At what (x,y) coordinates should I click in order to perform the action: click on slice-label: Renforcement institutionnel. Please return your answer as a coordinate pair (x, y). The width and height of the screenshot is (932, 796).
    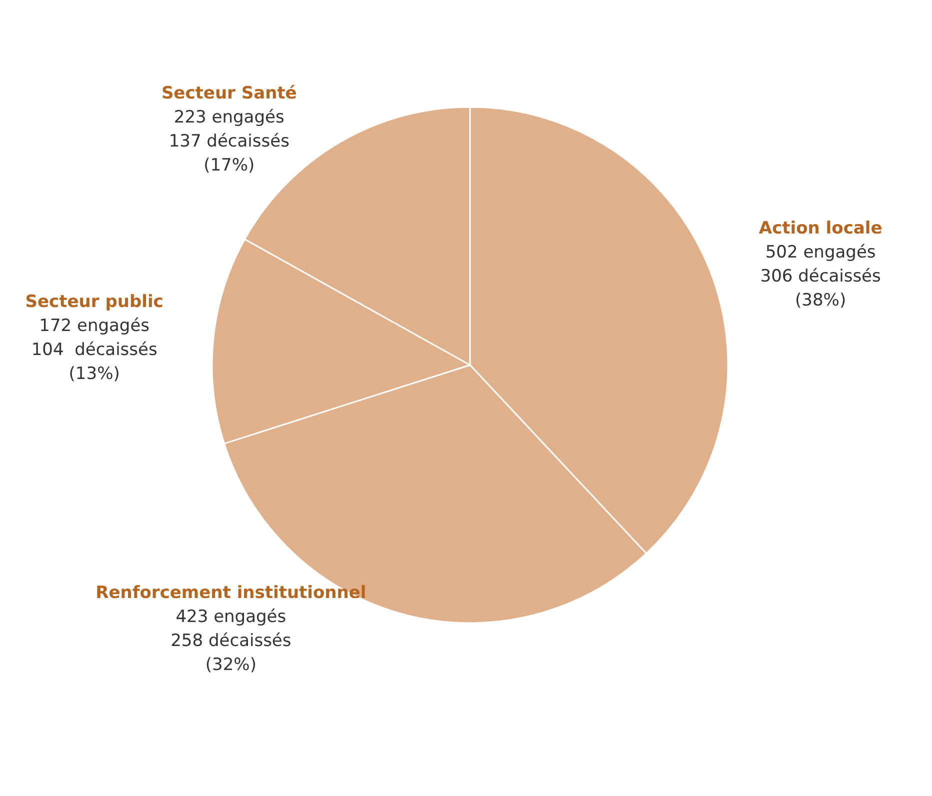
    Looking at the image, I should click on (231, 593).